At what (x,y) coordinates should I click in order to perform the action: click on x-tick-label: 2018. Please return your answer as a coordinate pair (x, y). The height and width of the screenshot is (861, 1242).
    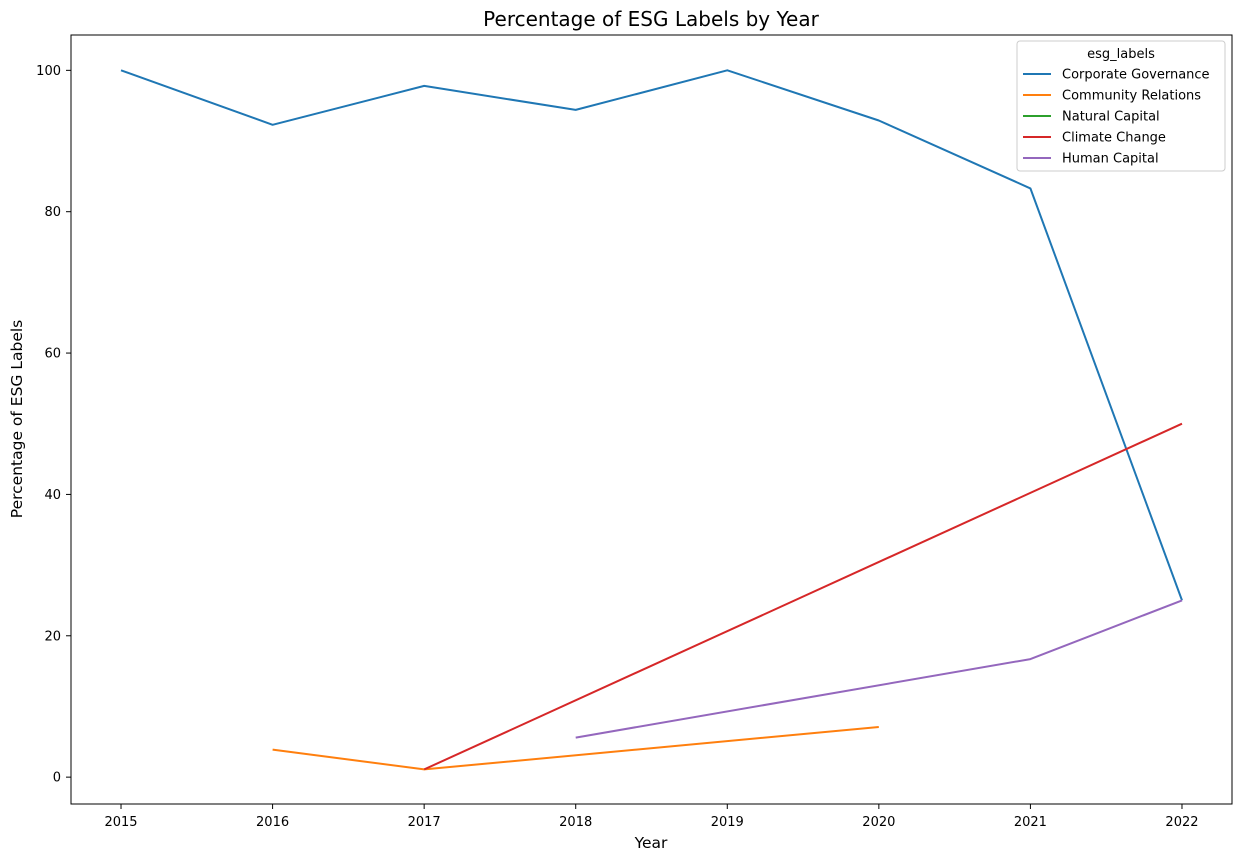
    Looking at the image, I should click on (575, 822).